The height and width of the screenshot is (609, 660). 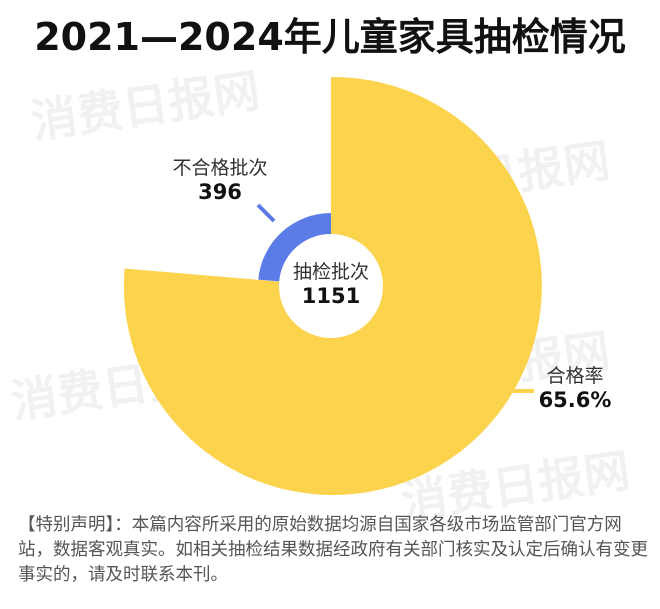 I want to click on center-label-value: 1151, so click(x=331, y=295).